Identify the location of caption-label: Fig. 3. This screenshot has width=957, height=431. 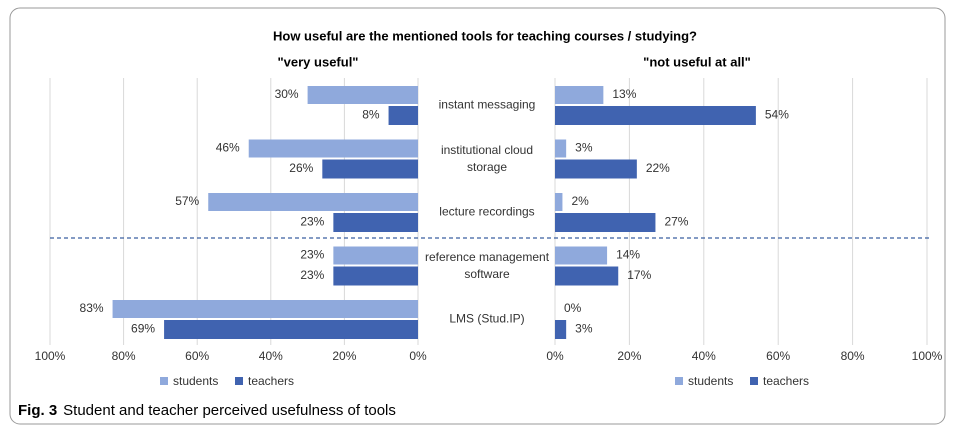
(37, 410).